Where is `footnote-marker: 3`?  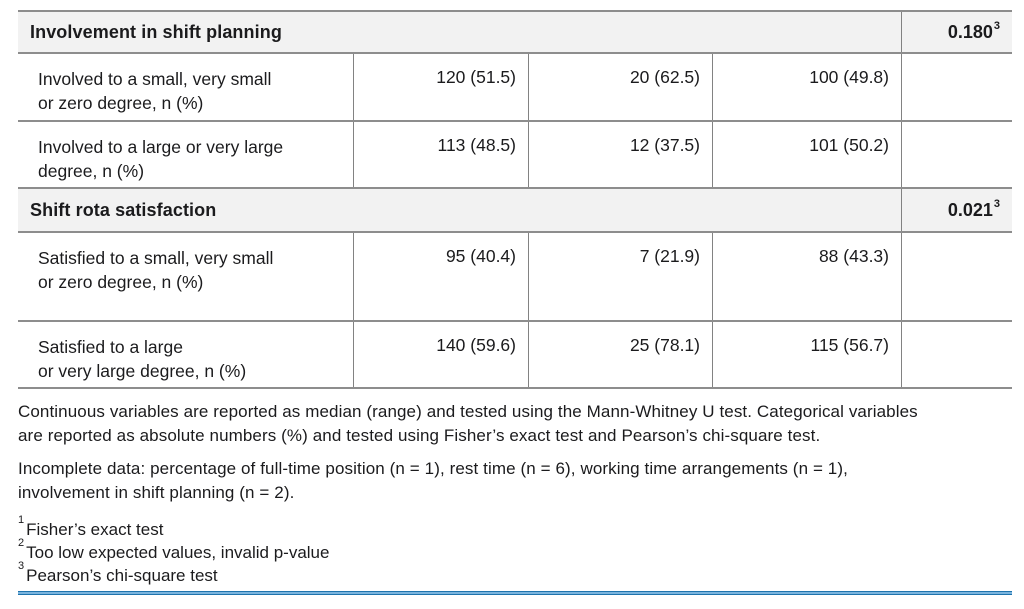
footnote-marker: 3 is located at coordinates (21, 566).